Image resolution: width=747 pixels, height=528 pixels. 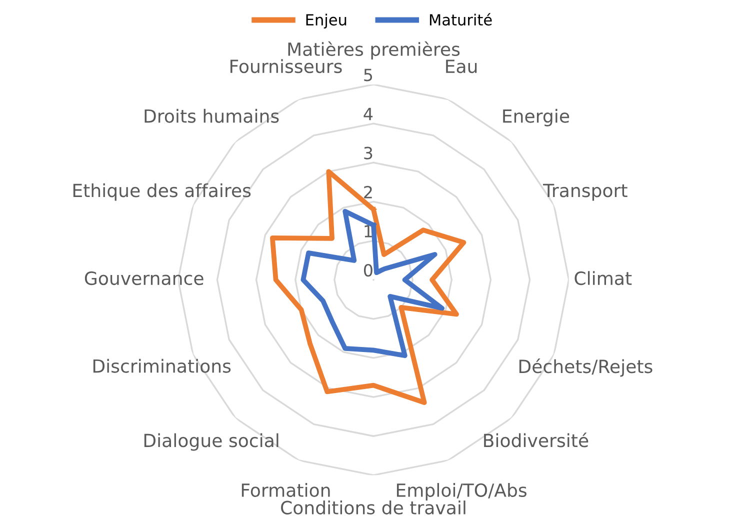 What do you see at coordinates (368, 270) in the screenshot?
I see `y-tick-label: 0` at bounding box center [368, 270].